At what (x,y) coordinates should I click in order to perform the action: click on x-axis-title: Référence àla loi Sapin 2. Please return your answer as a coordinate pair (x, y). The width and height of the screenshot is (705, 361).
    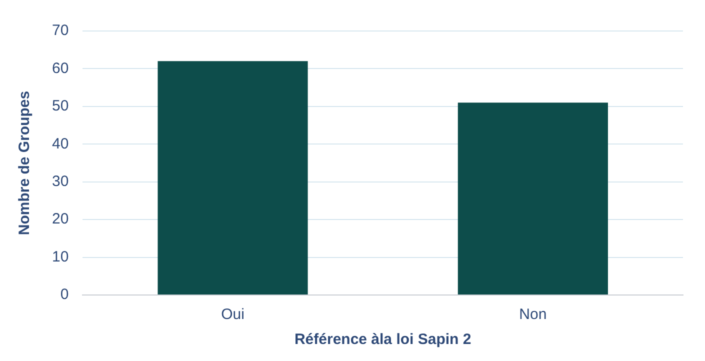
    Looking at the image, I should click on (383, 339).